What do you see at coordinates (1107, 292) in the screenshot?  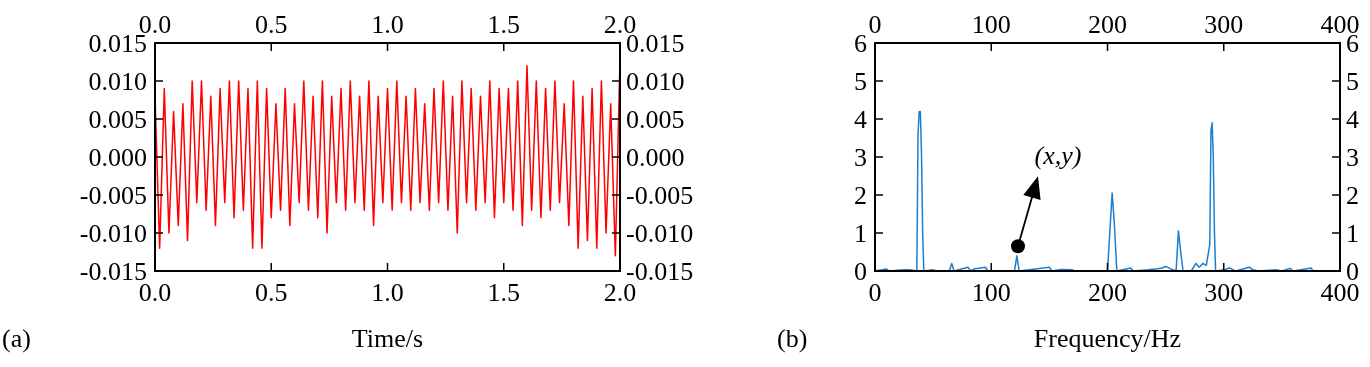 I see `x2-tick-label: 200` at bounding box center [1107, 292].